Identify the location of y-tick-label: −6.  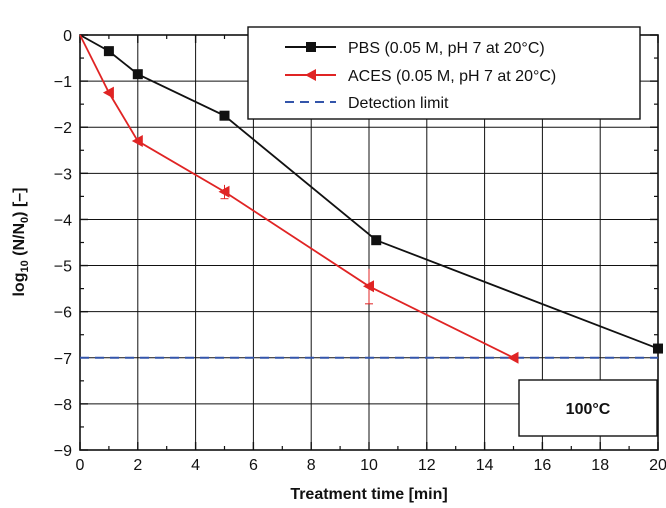
(63, 313).